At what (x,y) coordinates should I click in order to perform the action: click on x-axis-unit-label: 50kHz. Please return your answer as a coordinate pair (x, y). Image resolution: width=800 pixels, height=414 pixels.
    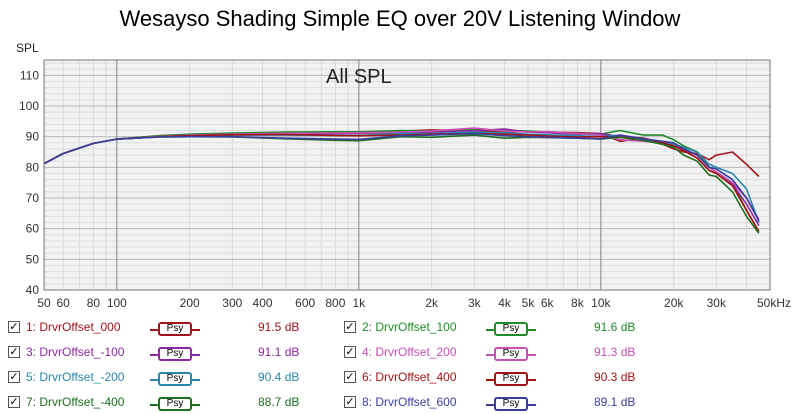
    Looking at the image, I should click on (774, 303).